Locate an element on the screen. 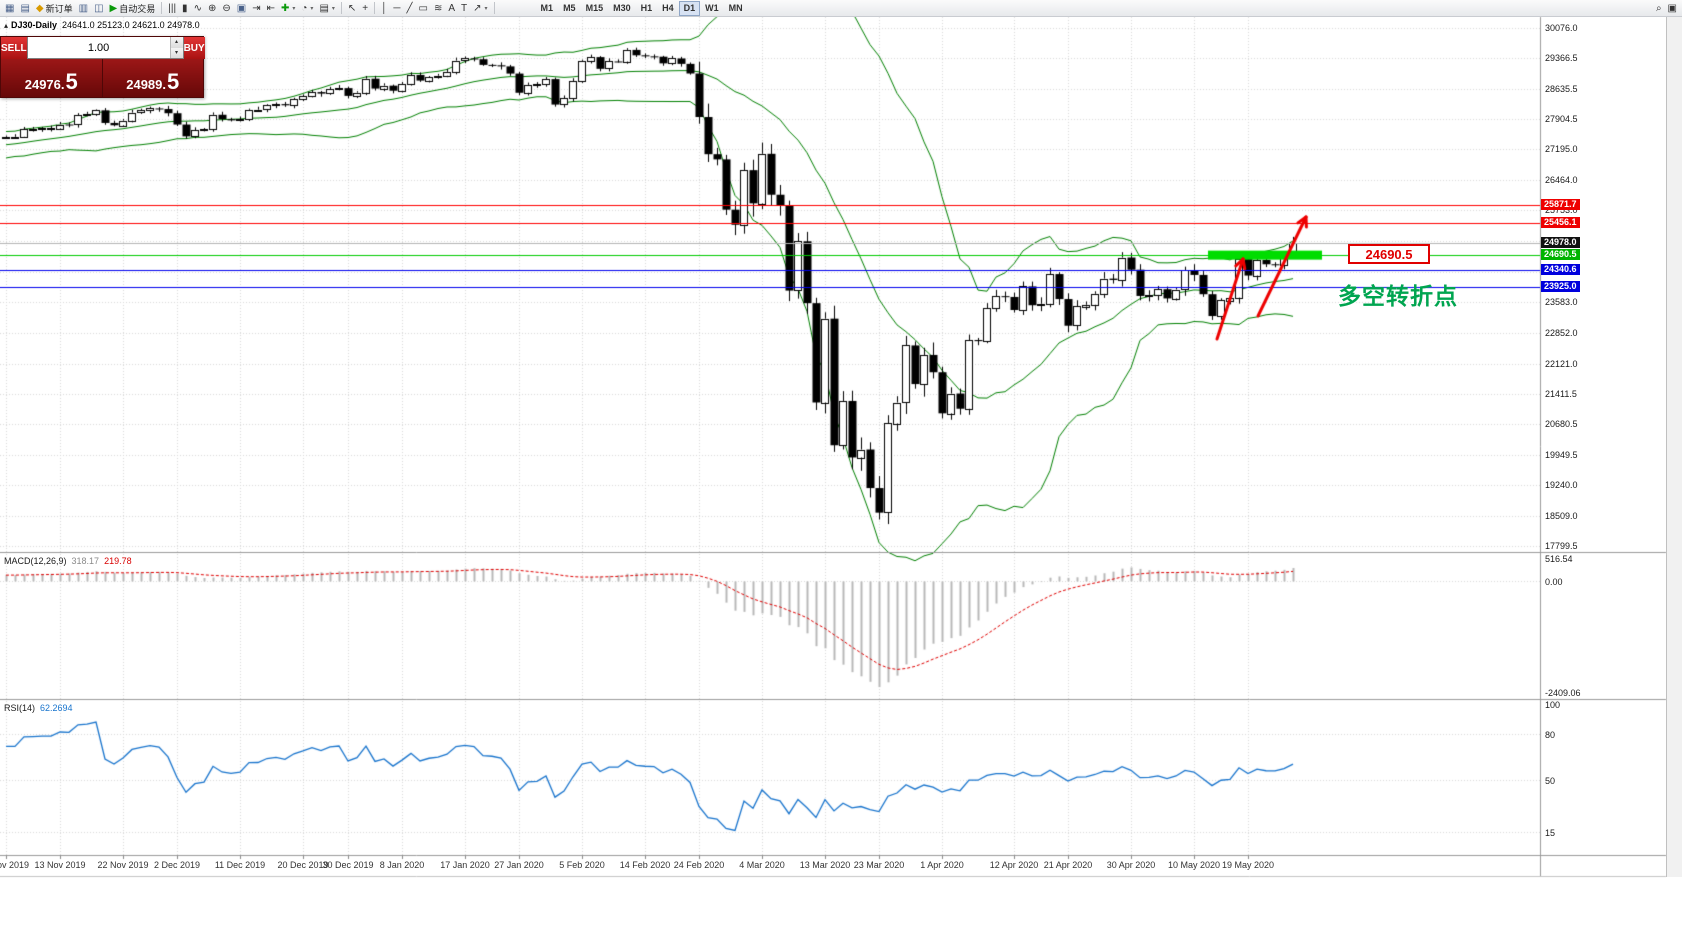 This screenshot has height=944, width=1682. price-level-badge: 25456.1 is located at coordinates (1560, 222).